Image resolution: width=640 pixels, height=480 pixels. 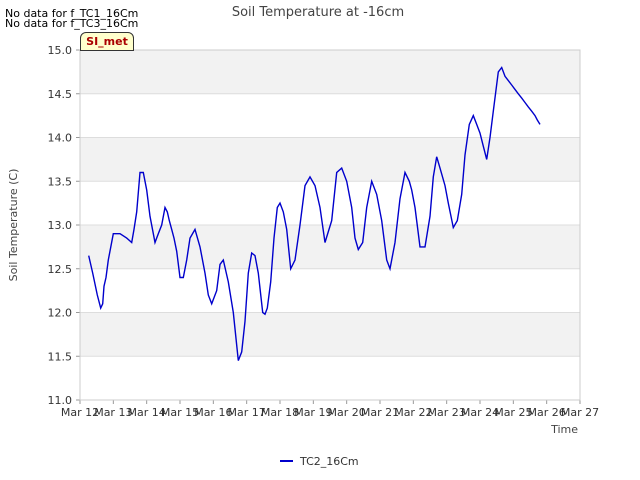 What do you see at coordinates (13, 225) in the screenshot?
I see `y-axis-label: Soil Temperature (C)` at bounding box center [13, 225].